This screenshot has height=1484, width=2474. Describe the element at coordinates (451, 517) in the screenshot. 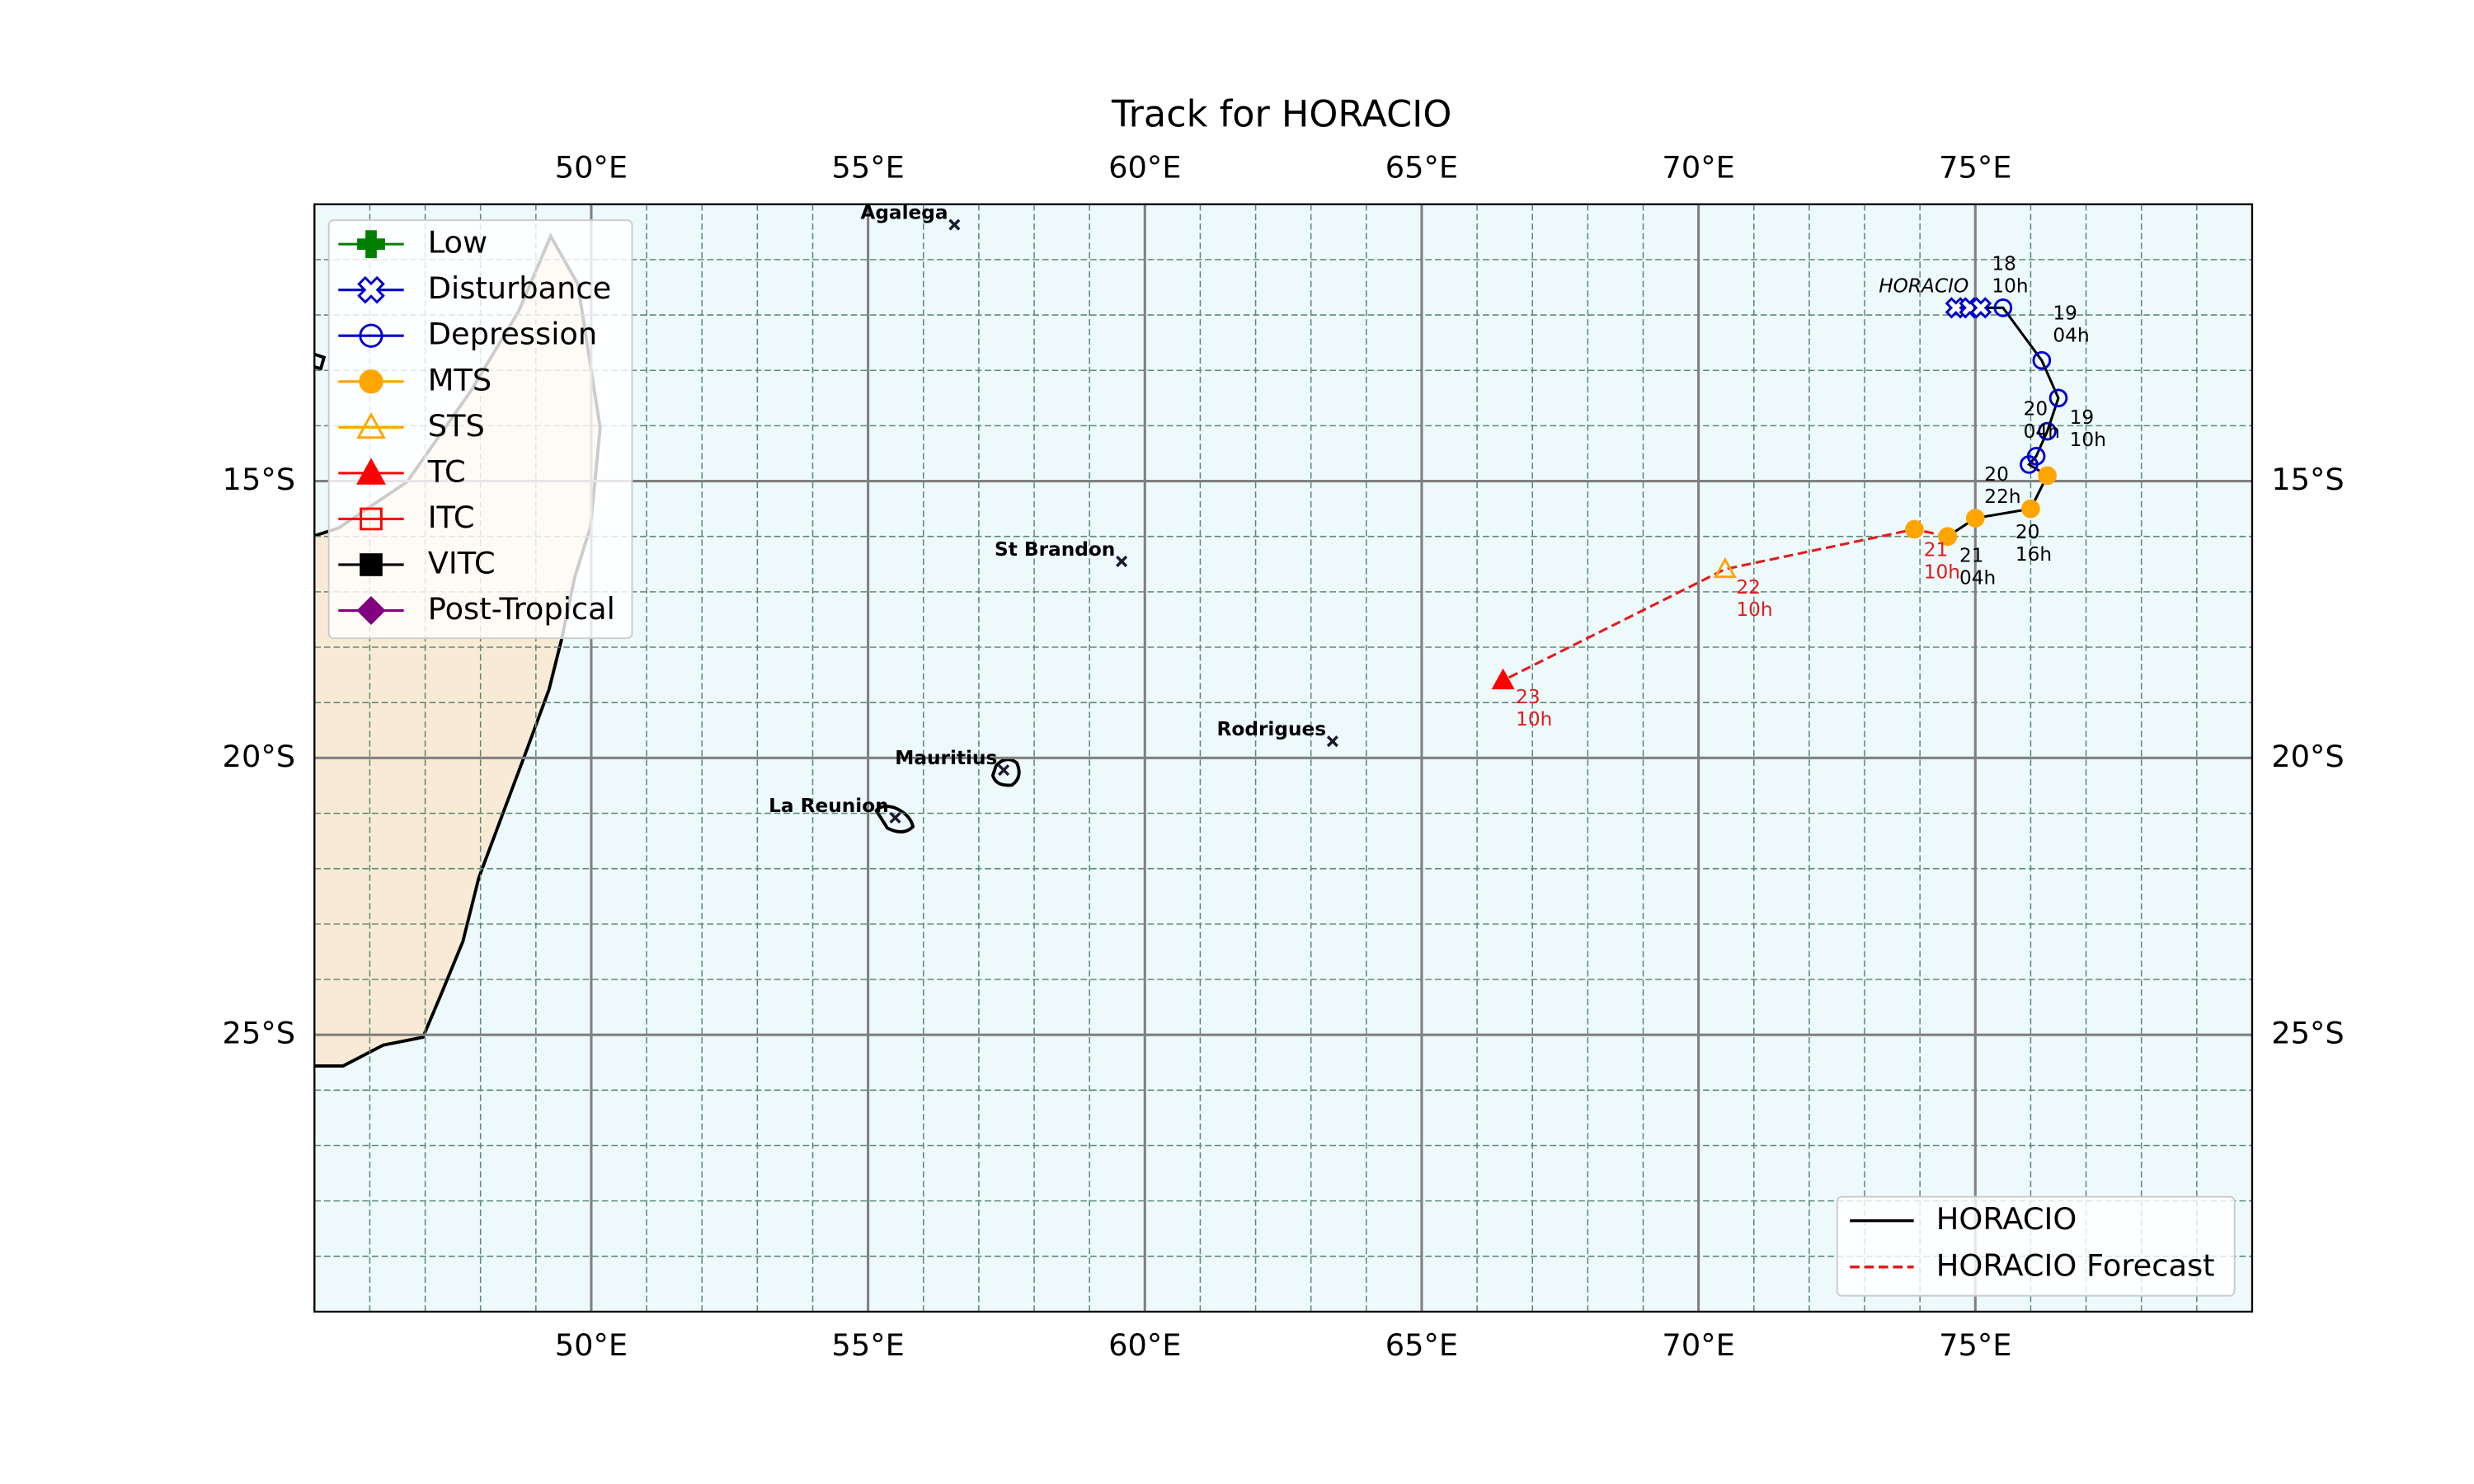

I see `legend-label: ITC` at that location.